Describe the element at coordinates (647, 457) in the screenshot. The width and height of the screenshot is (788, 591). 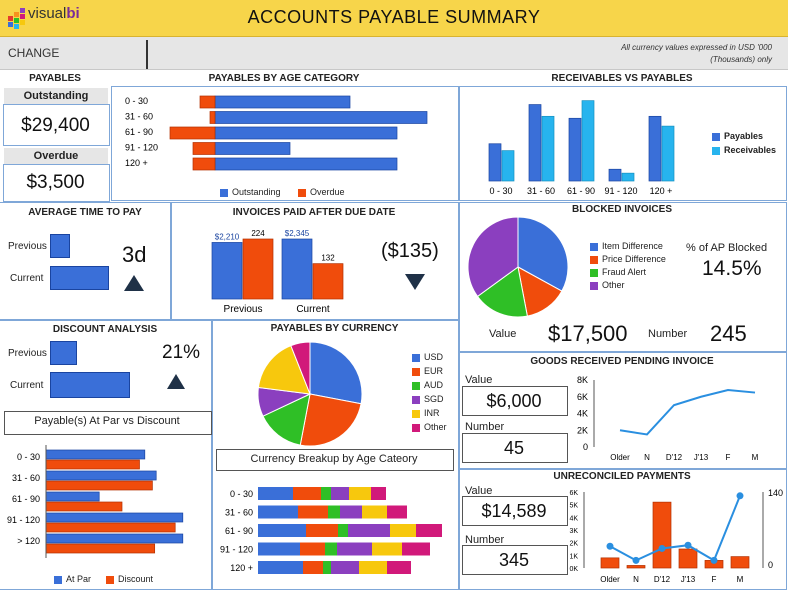
I see `grpi-xtick: N` at that location.